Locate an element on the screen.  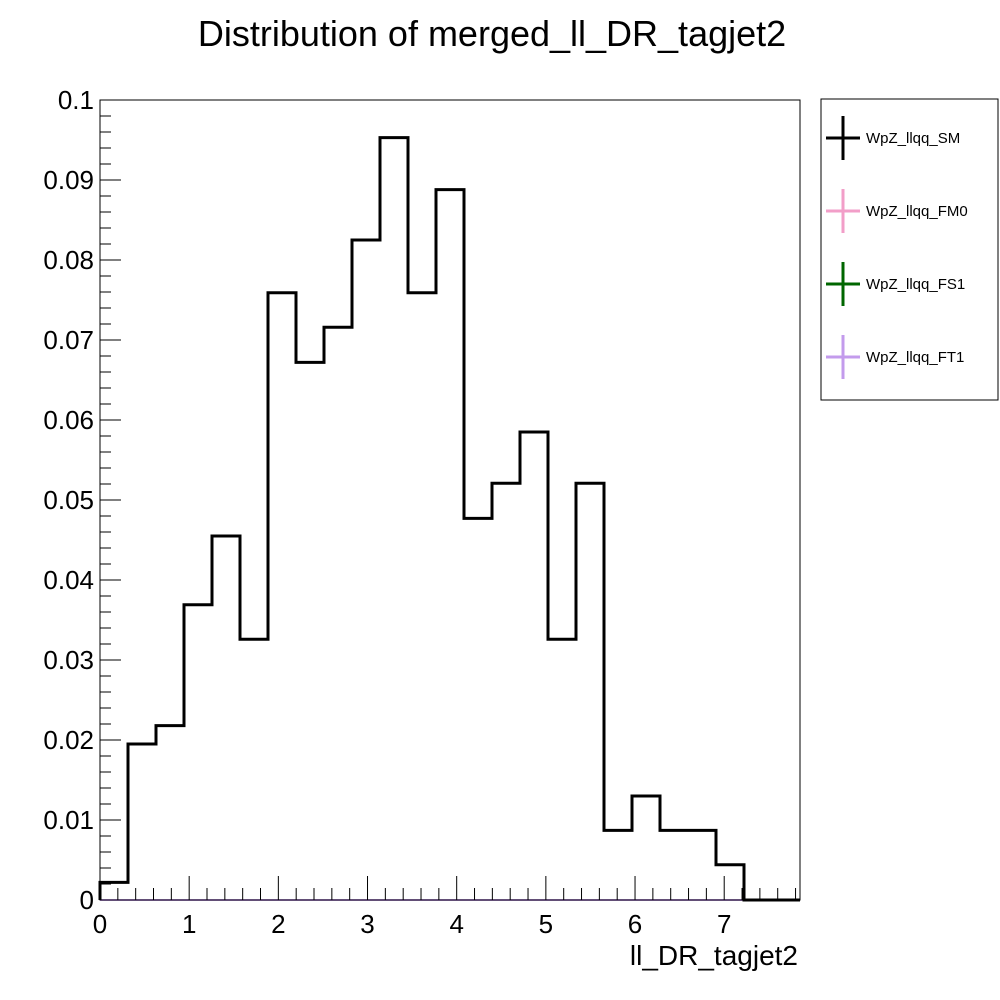
legend-entry-wpz-llqq-fm0: WpZ_llqq_FM0 is located at coordinates (897, 211).